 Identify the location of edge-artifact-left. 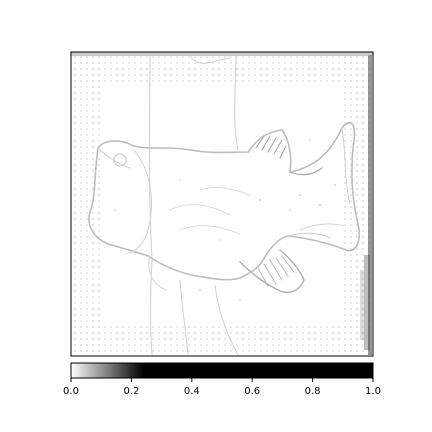
(86, 204).